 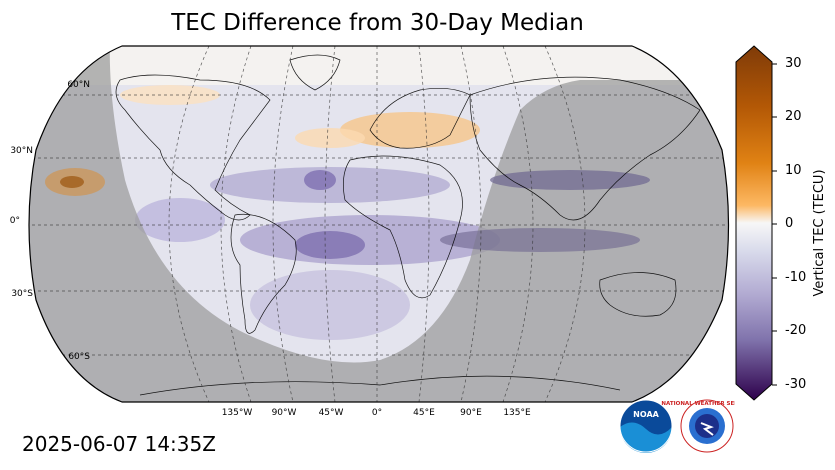 I want to click on nws-logo: NATIONAL WEATHER SERVICE, so click(x=698, y=426).